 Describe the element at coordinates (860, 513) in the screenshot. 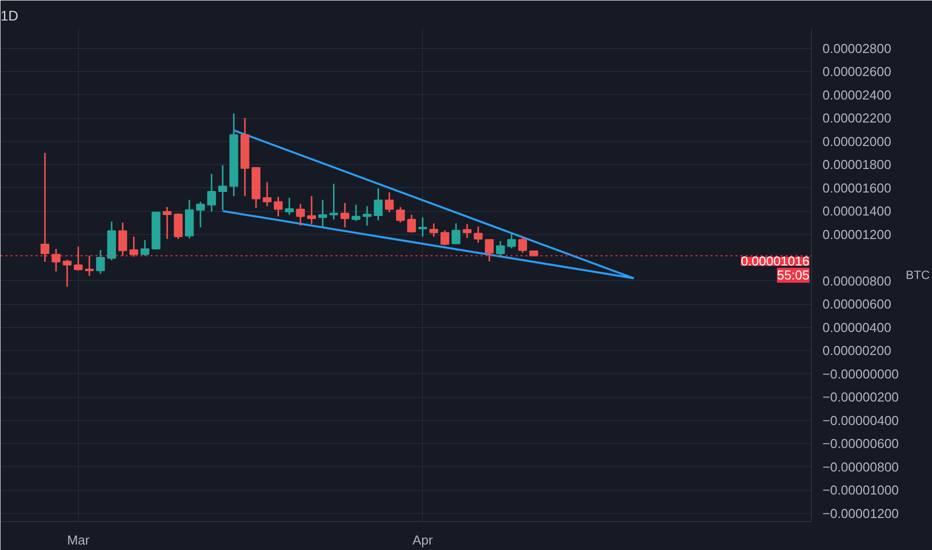

I see `y-tick-label: −0.00001200` at that location.